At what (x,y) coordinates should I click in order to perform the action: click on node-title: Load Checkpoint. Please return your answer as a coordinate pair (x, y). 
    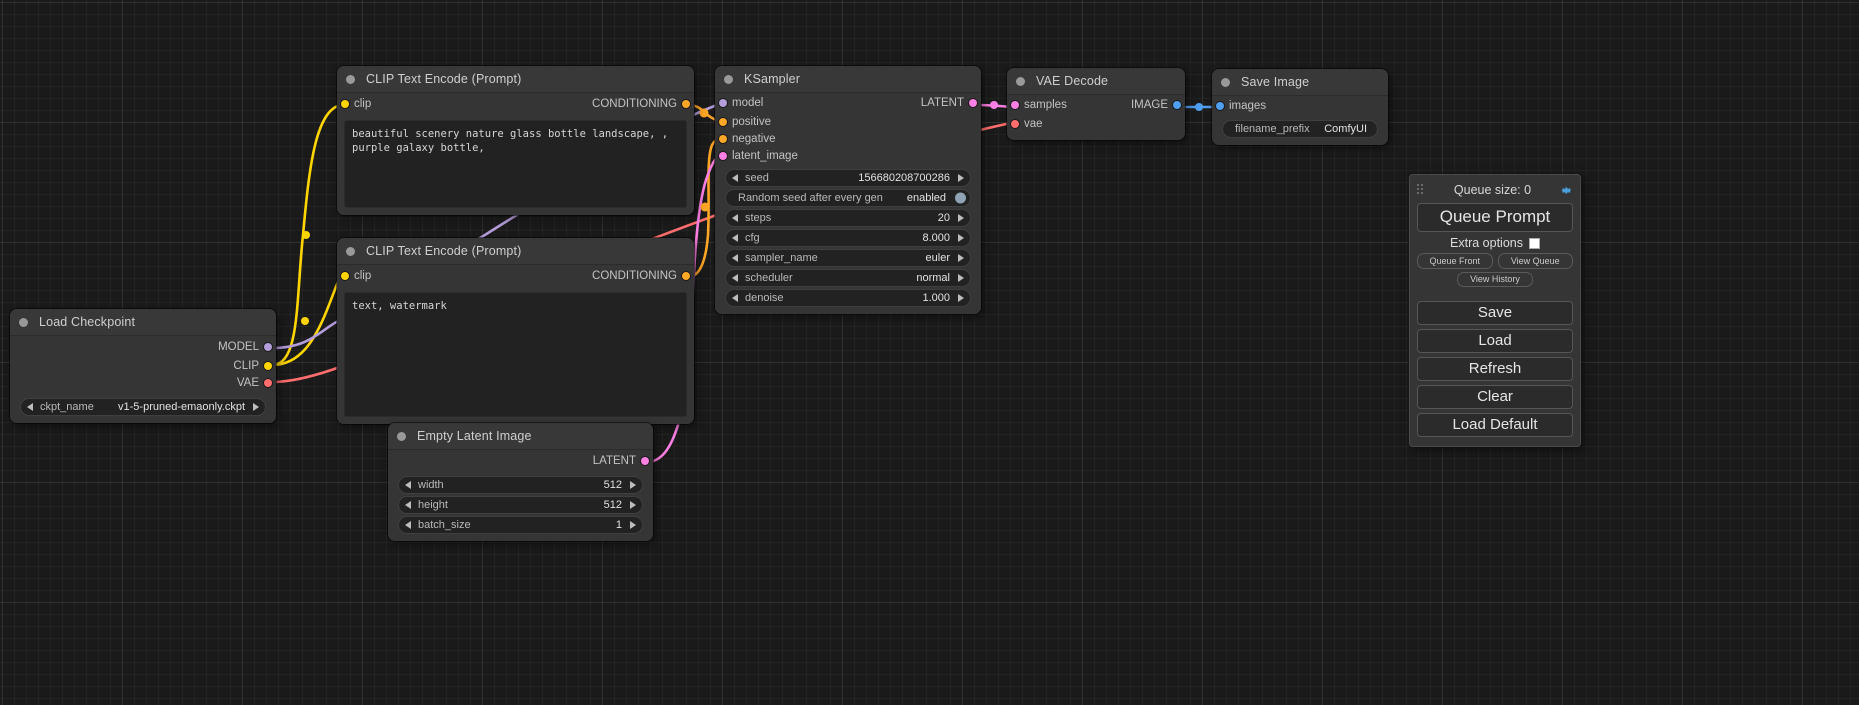
    Looking at the image, I should click on (87, 322).